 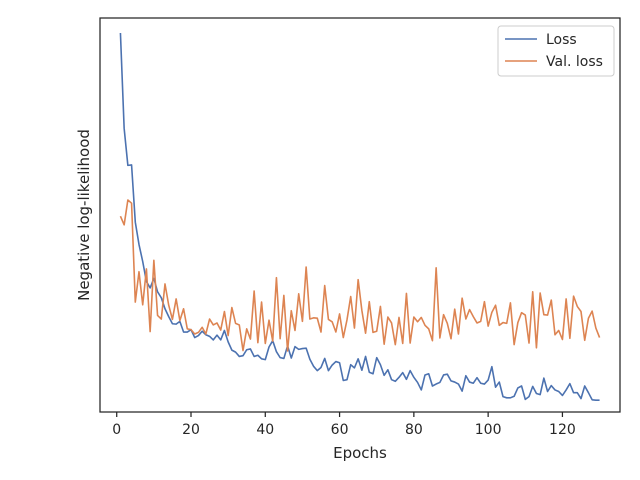 What do you see at coordinates (561, 40) in the screenshot?
I see `legend-label-loss: Loss` at bounding box center [561, 40].